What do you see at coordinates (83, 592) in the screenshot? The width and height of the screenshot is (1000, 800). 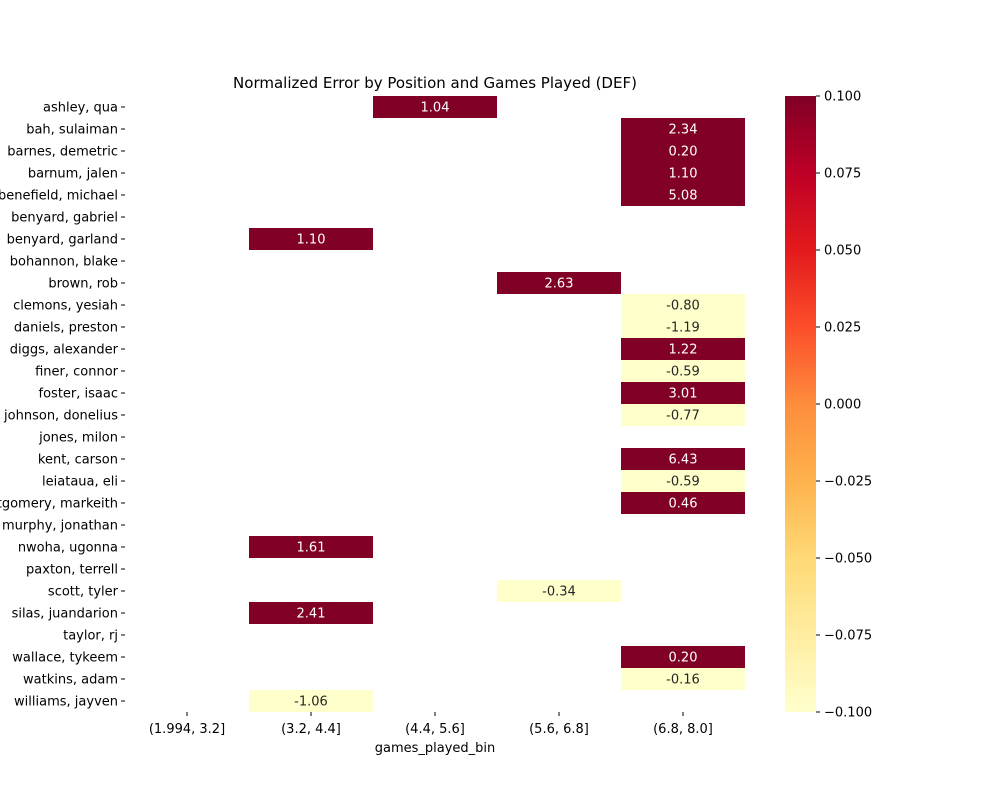 I see `y-tick-label: scott, tyler` at bounding box center [83, 592].